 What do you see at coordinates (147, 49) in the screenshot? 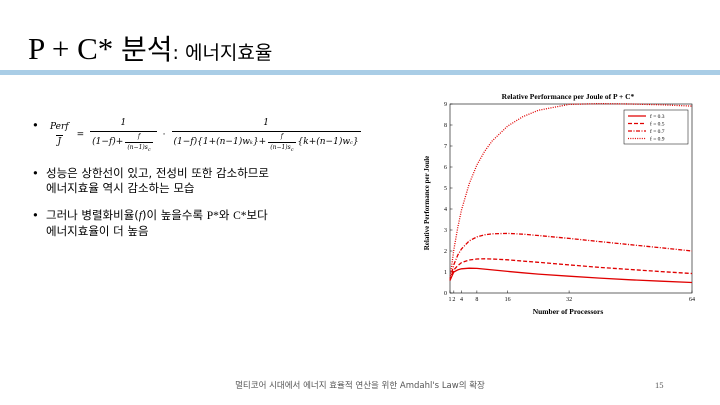
I see `title-main-kor: 분석` at bounding box center [147, 49].